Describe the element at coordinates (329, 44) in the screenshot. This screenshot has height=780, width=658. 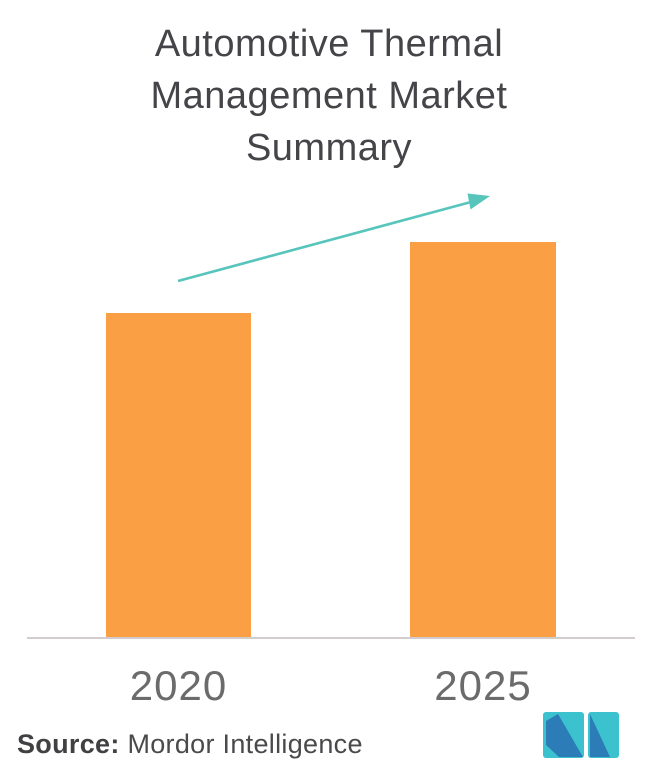
I see `chart-title-line-1: Automotive Thermal` at that location.